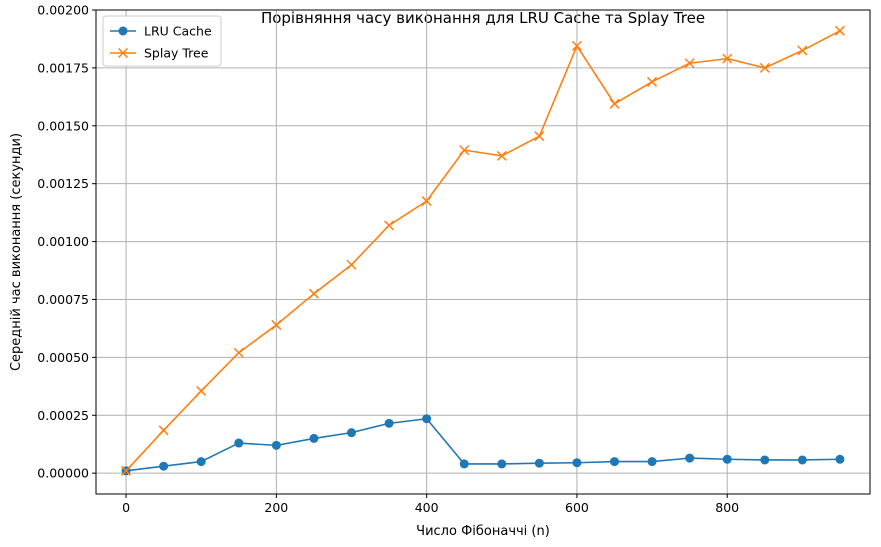 The height and width of the screenshot is (547, 881). I want to click on legend-marker-lru-cache, so click(123, 31).